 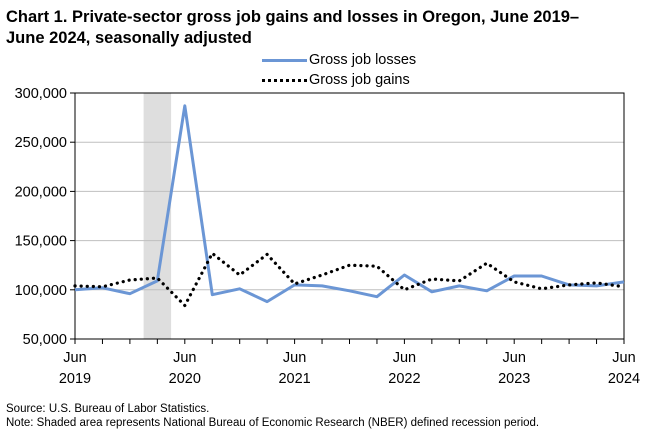 What do you see at coordinates (624, 379) in the screenshot?
I see `x-tick-label-year: 2024` at bounding box center [624, 379].